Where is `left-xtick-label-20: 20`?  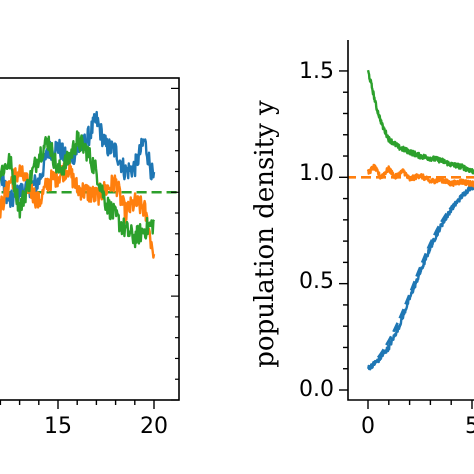 left-xtick-label-20: 20 is located at coordinates (154, 426).